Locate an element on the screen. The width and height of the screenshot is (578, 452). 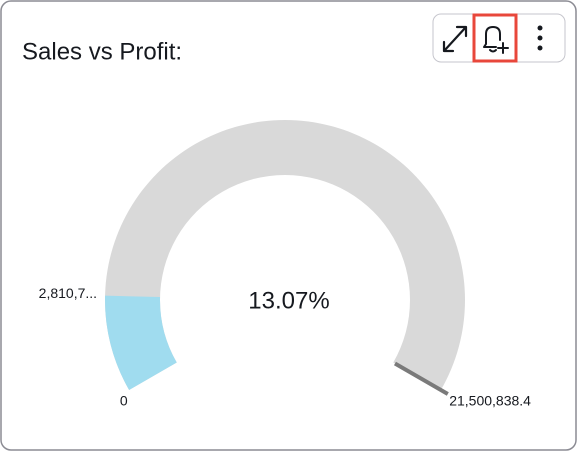
max-marker is located at coordinates (421, 378).